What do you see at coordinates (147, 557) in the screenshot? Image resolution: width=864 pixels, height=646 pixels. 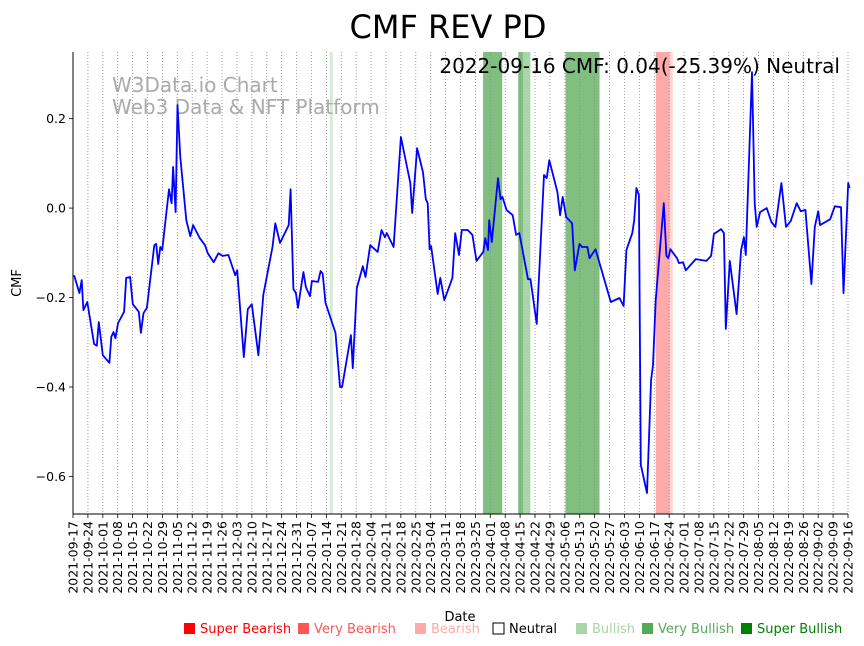 I see `x-tick-label: 2021-10-22` at bounding box center [147, 557].